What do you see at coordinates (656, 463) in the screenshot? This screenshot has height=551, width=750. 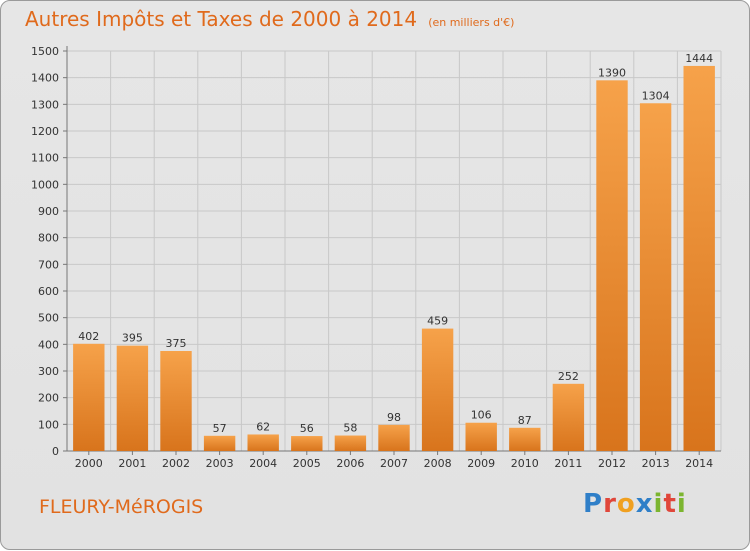 I see `x-tick-label: 2013` at bounding box center [656, 463].